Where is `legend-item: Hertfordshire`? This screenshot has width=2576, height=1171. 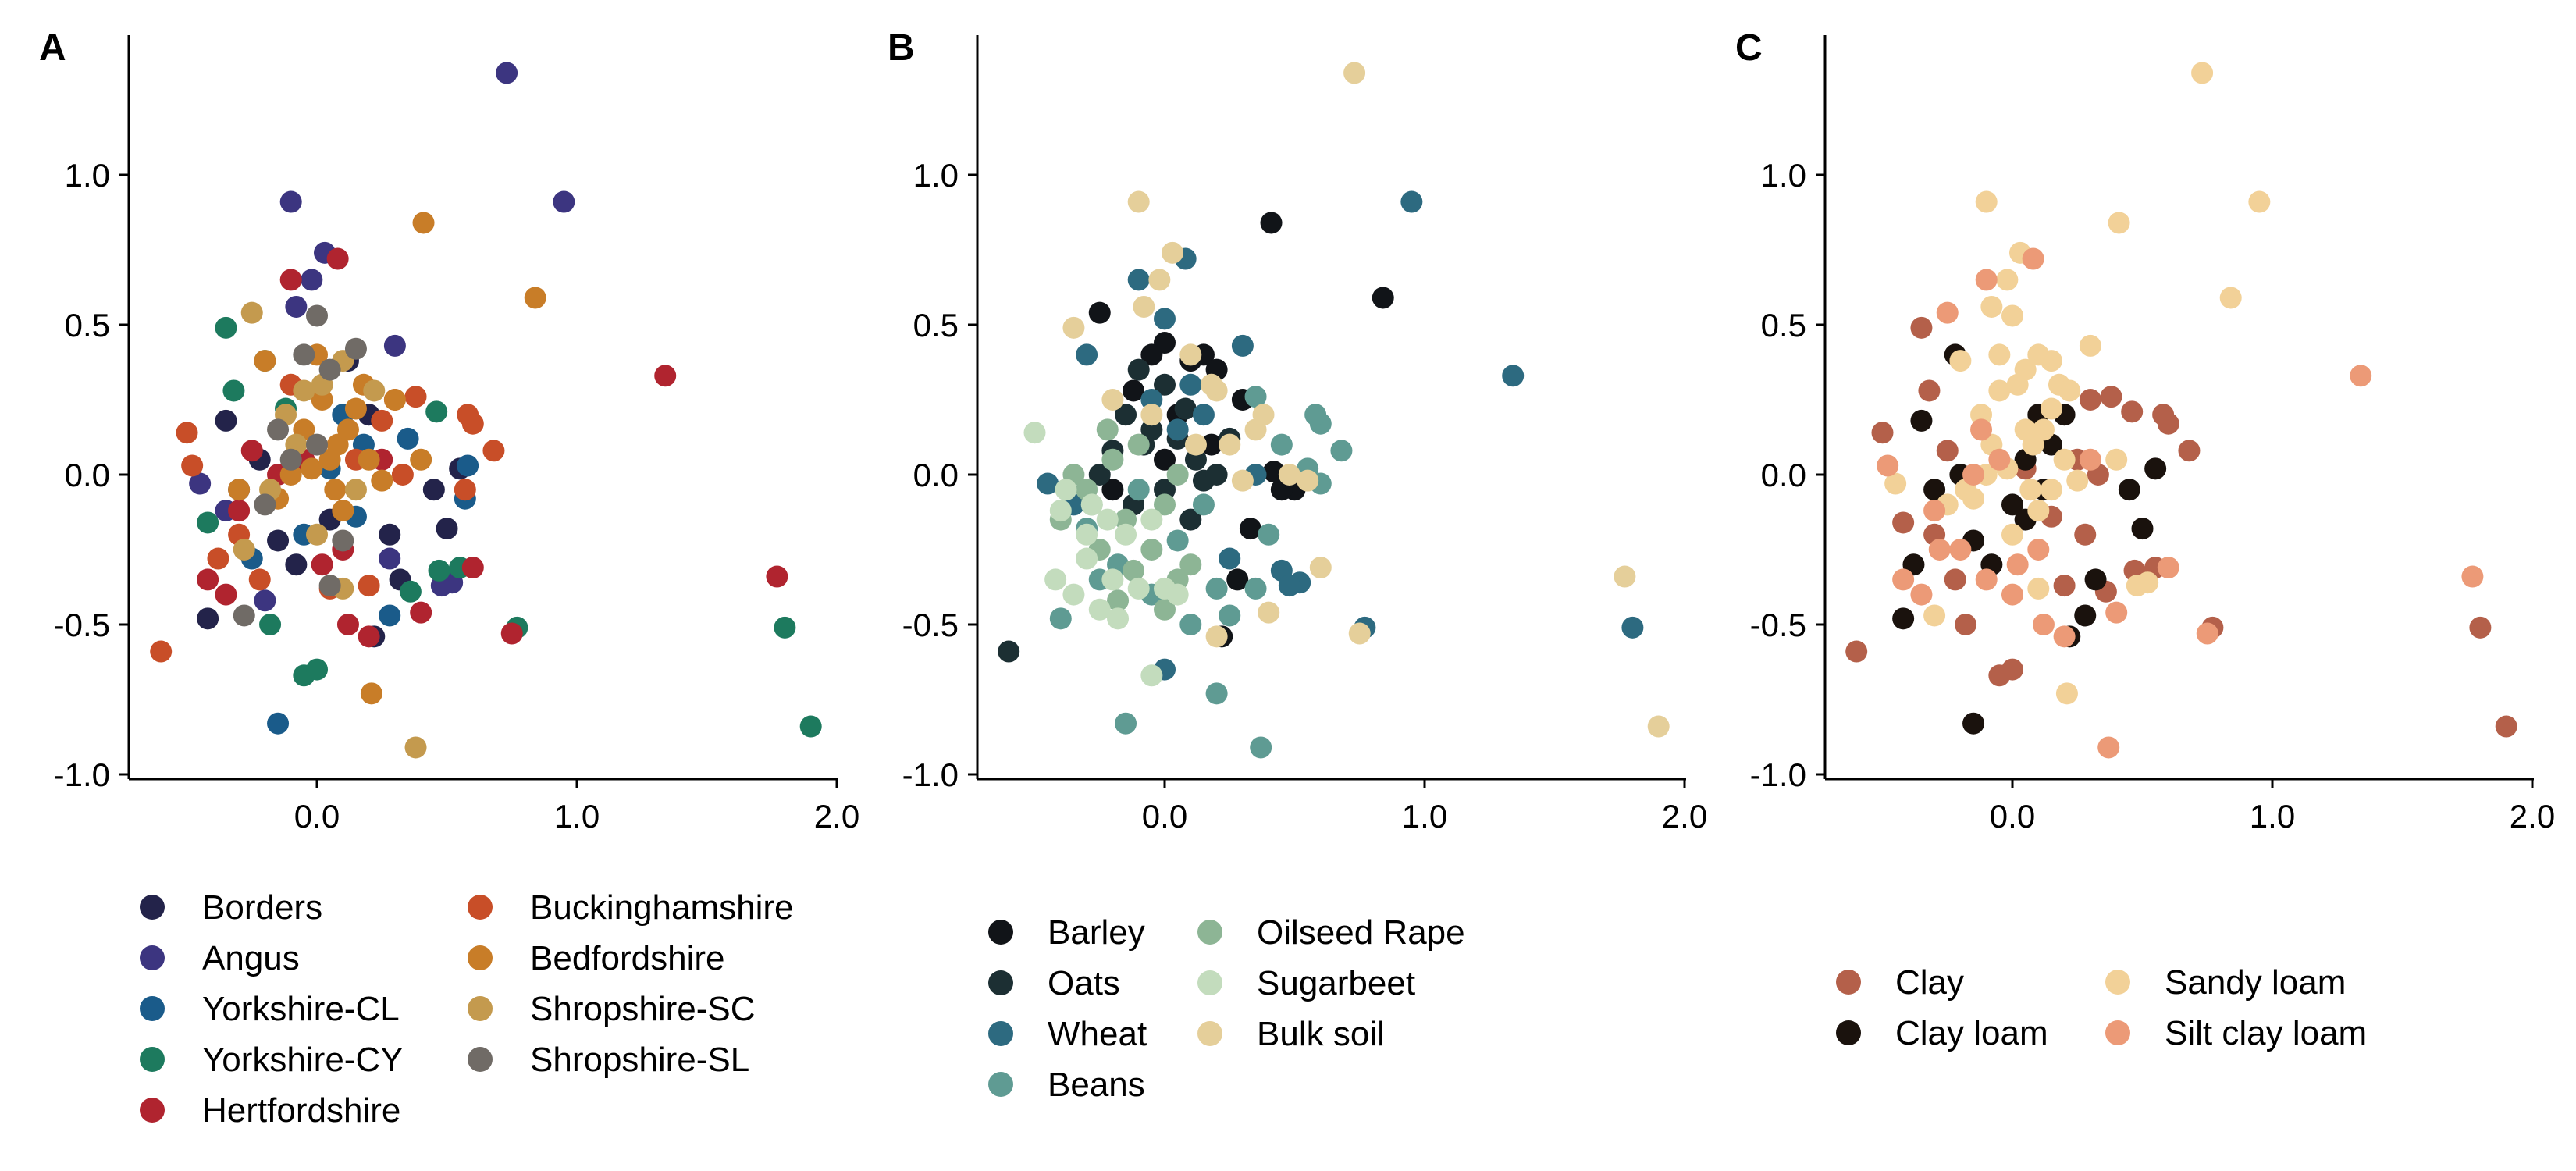 legend-item: Hertfordshire is located at coordinates (270, 1110).